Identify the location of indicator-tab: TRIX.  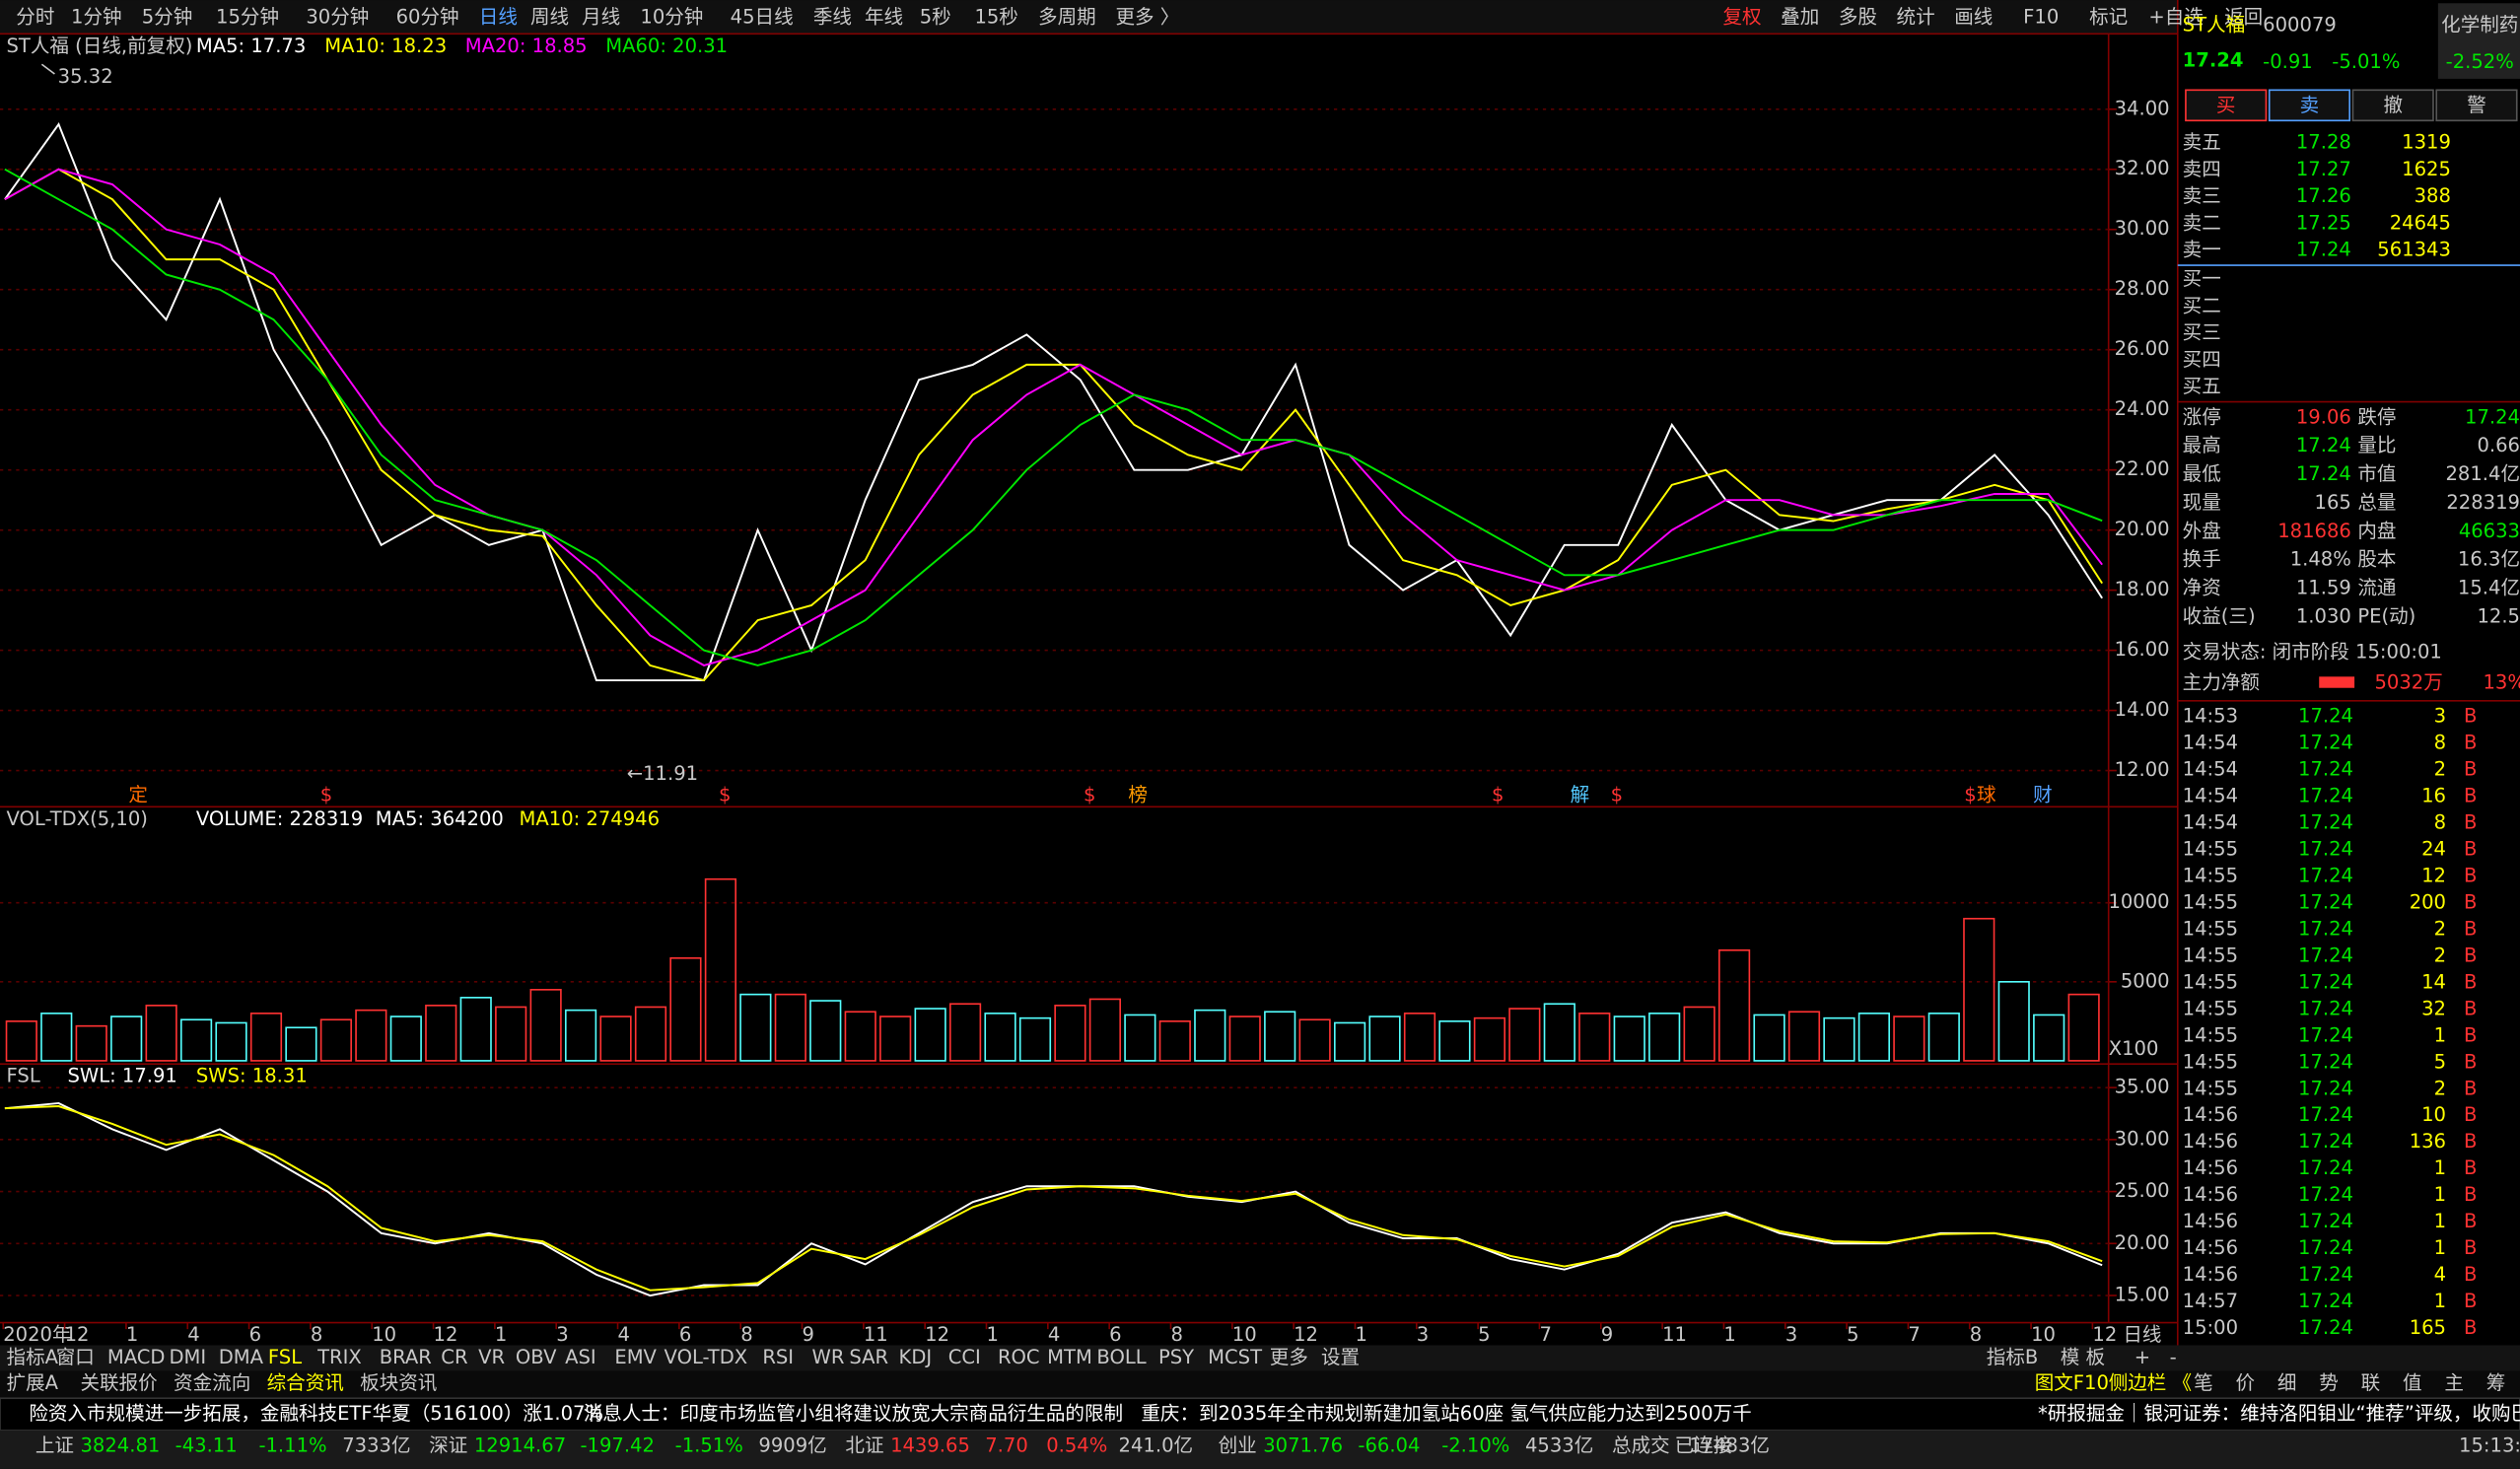
(339, 1357).